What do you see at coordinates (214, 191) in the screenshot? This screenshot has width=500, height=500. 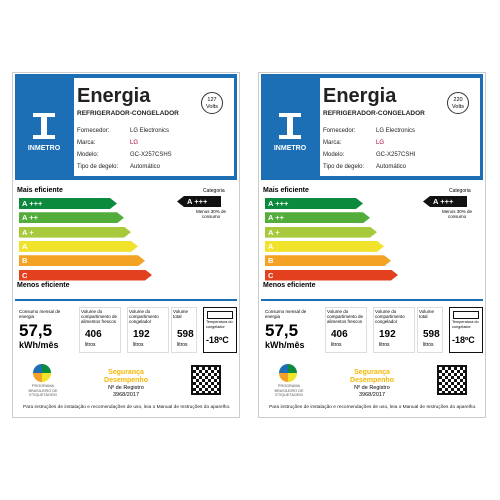 I see `category-label: Categoria` at bounding box center [214, 191].